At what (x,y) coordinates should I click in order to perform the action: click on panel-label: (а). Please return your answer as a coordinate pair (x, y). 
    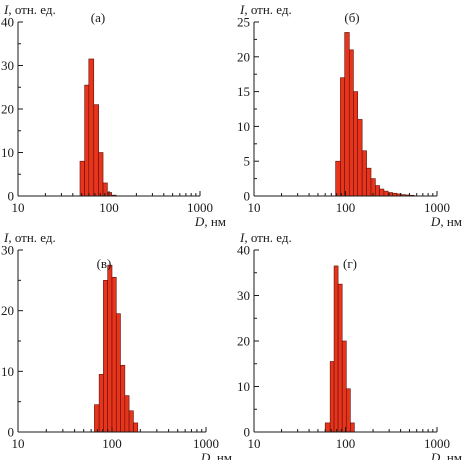
    Looking at the image, I should click on (98, 17).